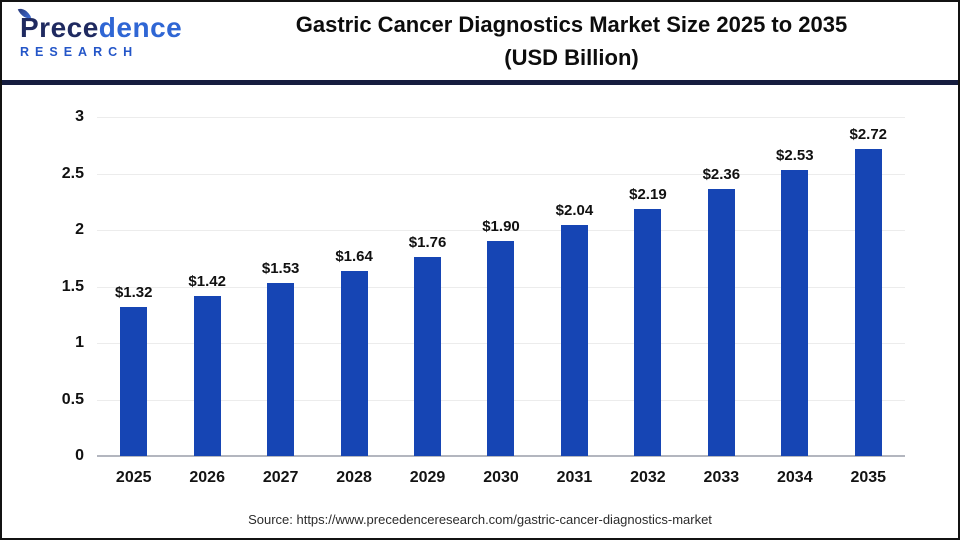  What do you see at coordinates (648, 332) in the screenshot?
I see `bar-2032` at bounding box center [648, 332].